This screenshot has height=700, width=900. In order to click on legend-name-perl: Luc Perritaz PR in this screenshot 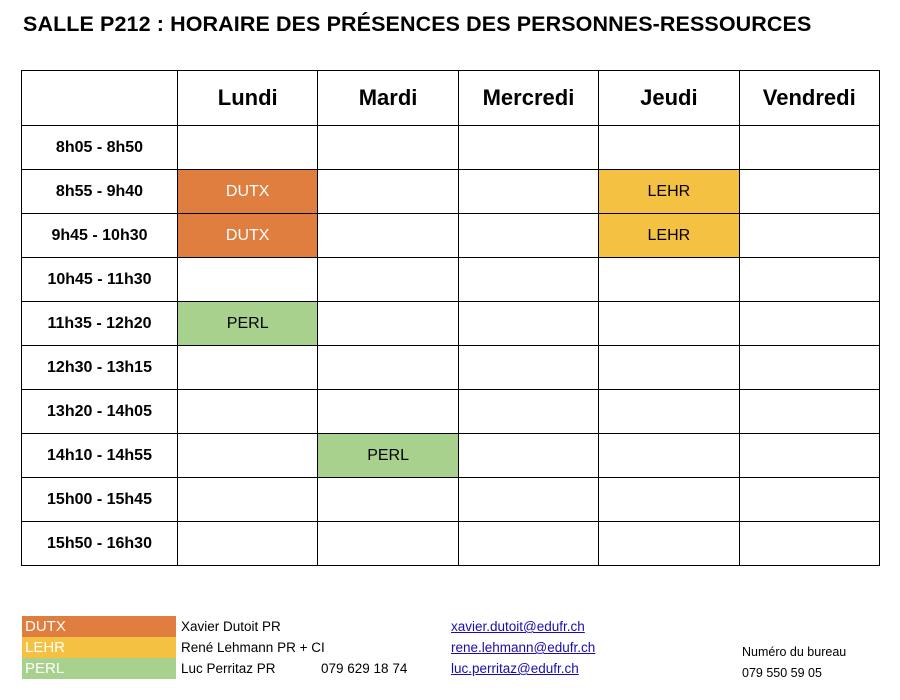, I will do `click(228, 668)`.